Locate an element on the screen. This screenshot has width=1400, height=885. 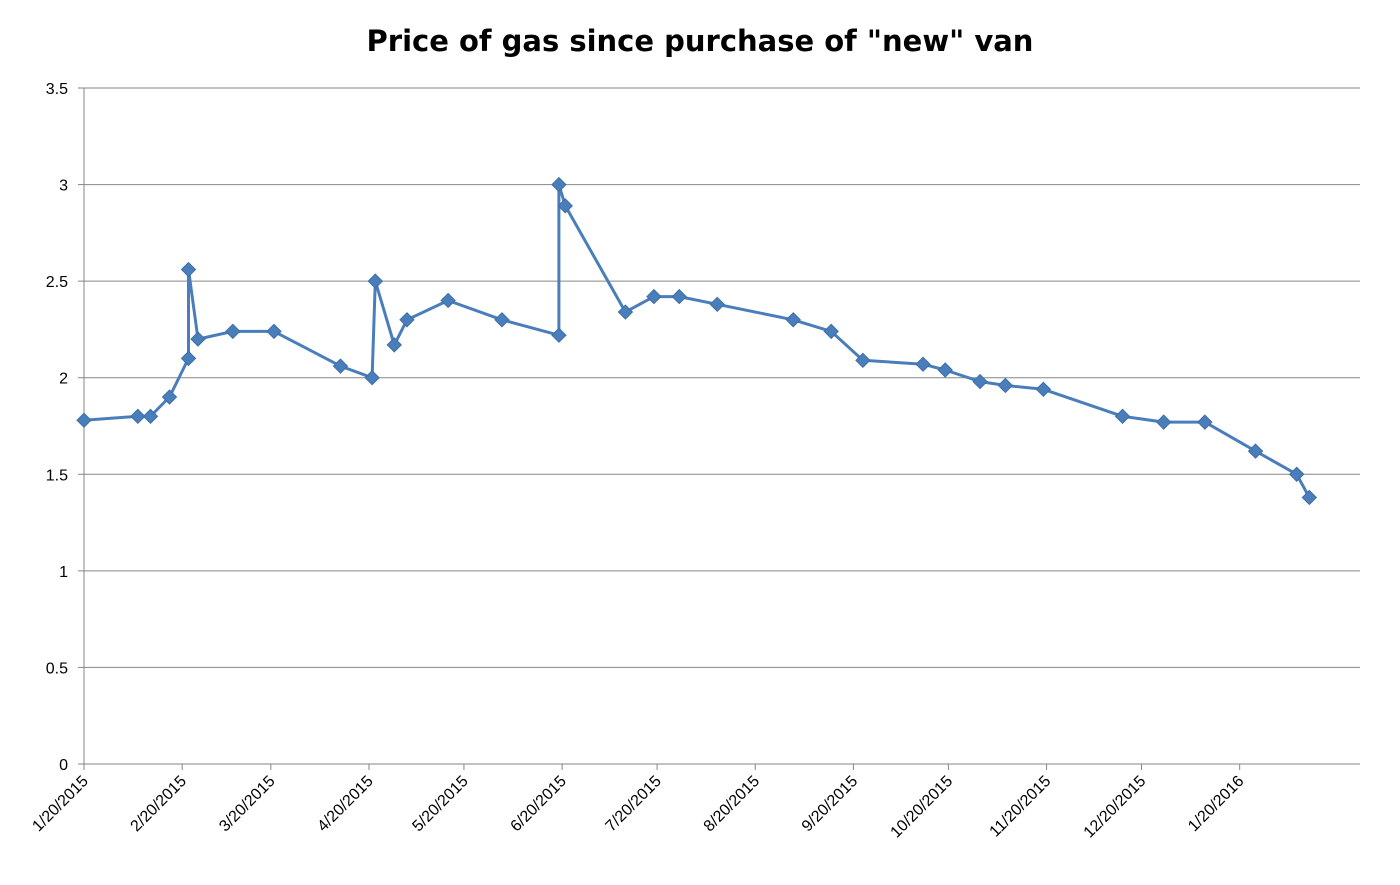
y-tick-label: 3.5 is located at coordinates (57, 89).